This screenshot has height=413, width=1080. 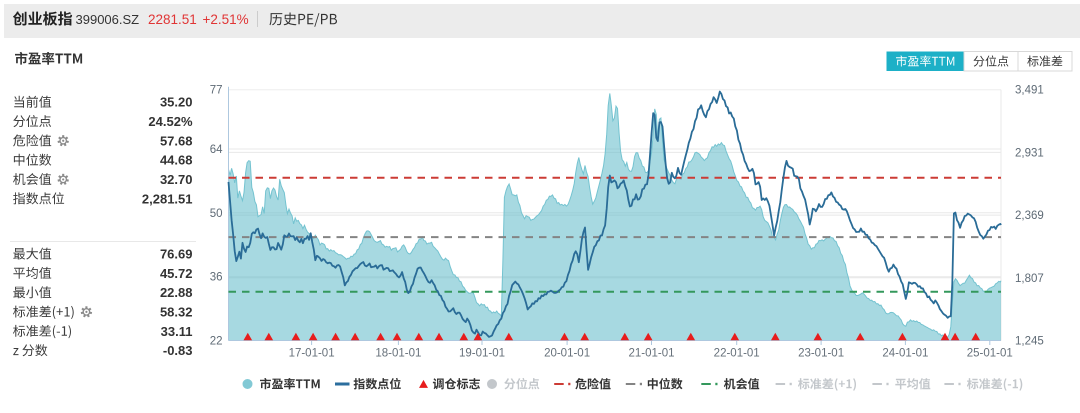 I want to click on svg-text: 24-01-01, so click(x=905, y=354).